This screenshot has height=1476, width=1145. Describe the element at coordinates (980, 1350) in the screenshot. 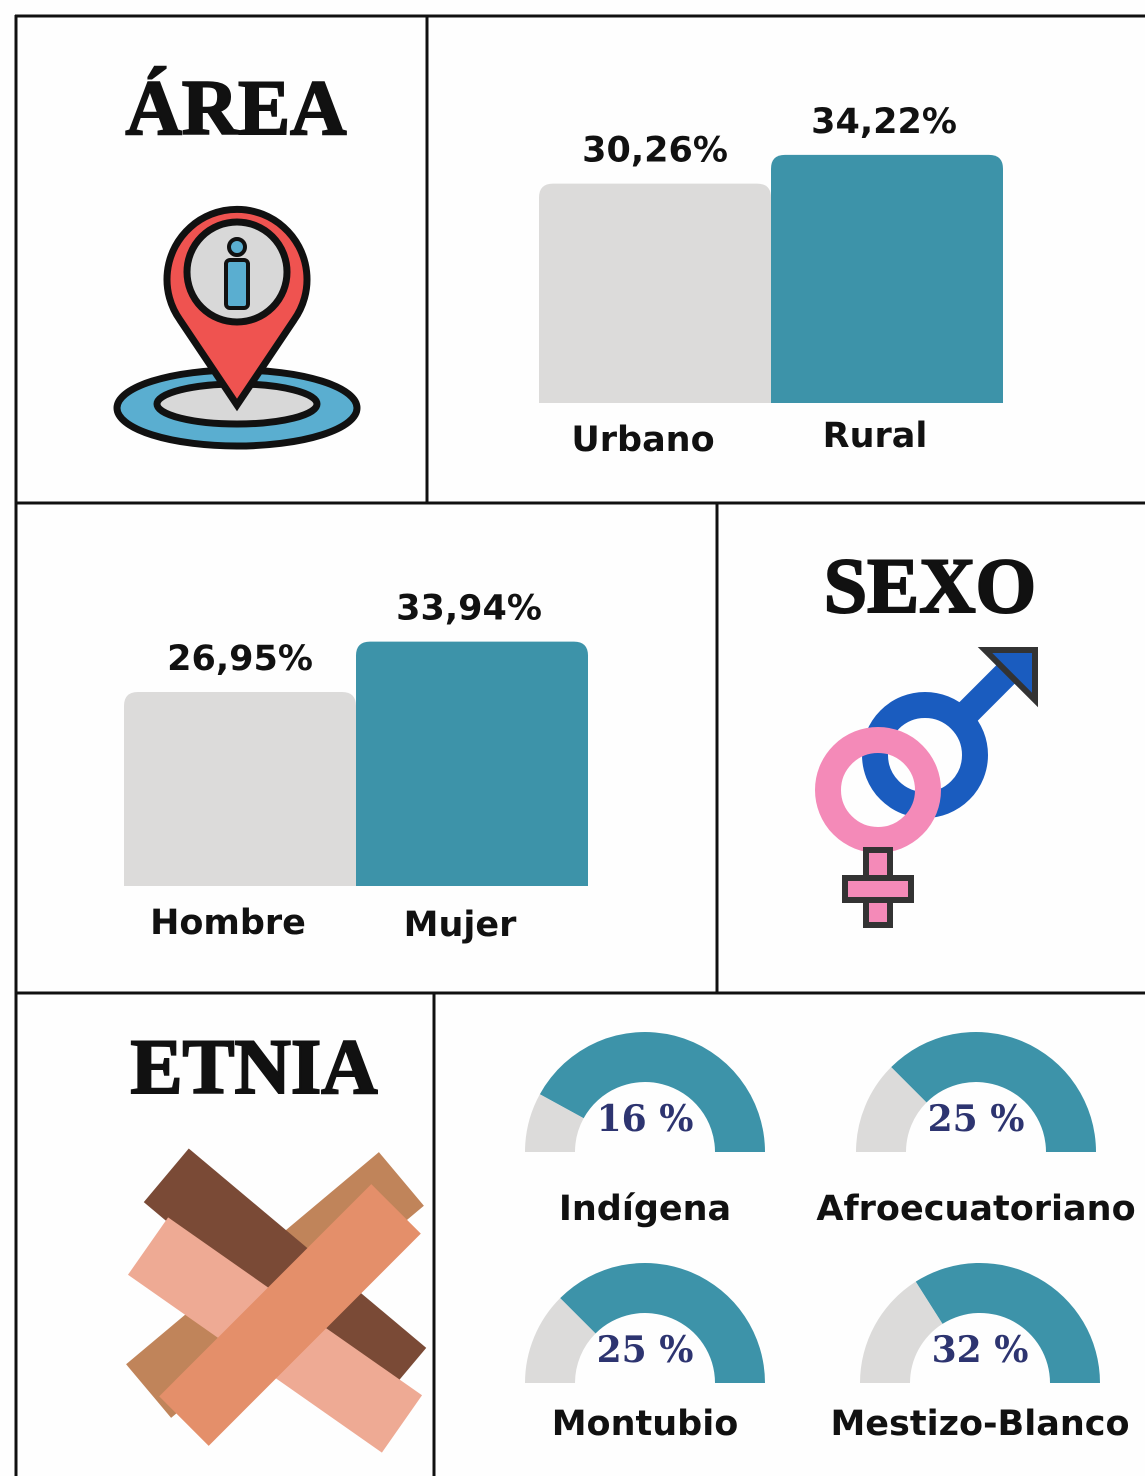

I see `gauge-label: 32 %` at that location.